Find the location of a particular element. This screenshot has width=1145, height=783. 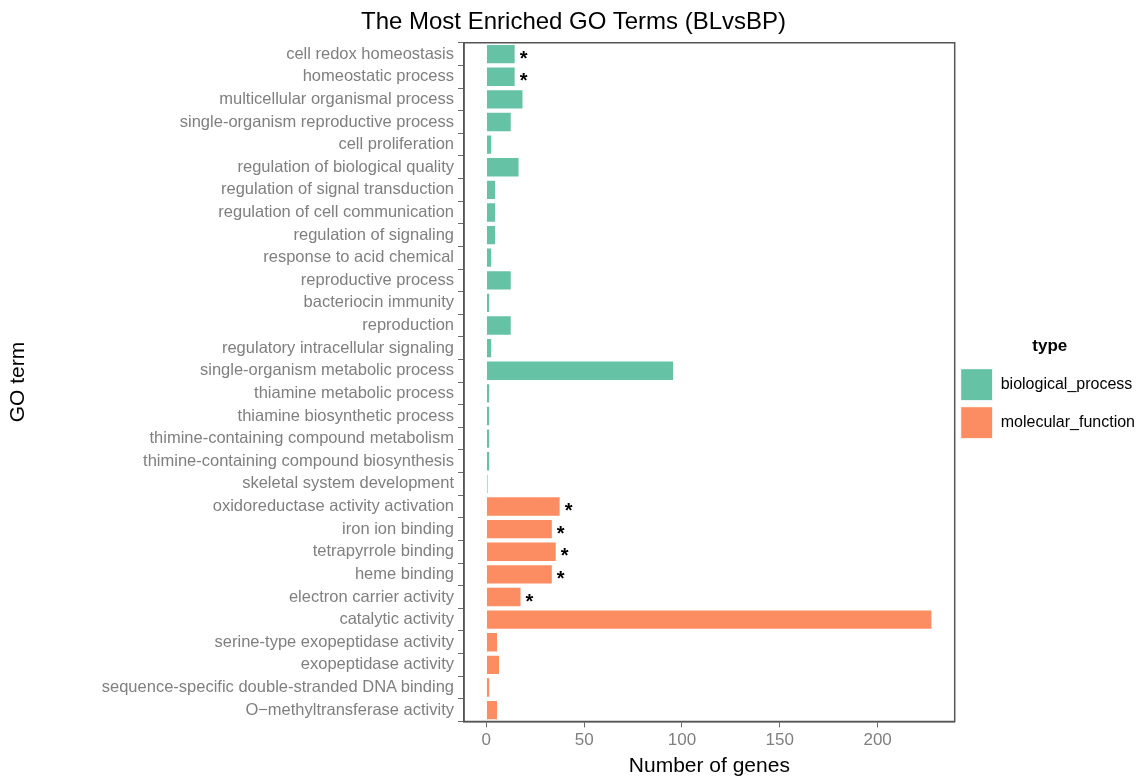

x-tick-label: 200 is located at coordinates (877, 740).